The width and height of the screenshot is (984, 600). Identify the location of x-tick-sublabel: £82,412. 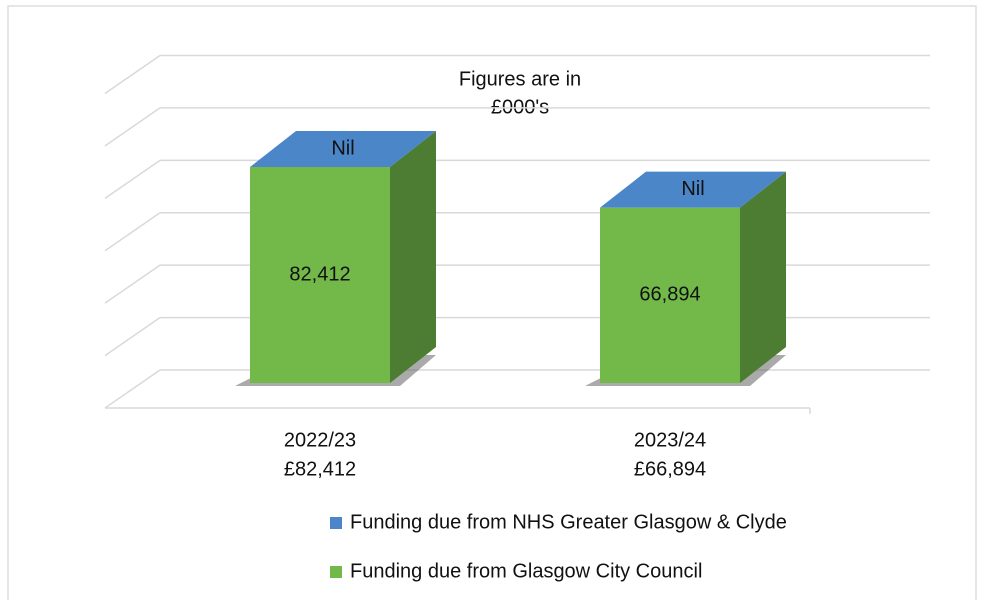
(320, 469).